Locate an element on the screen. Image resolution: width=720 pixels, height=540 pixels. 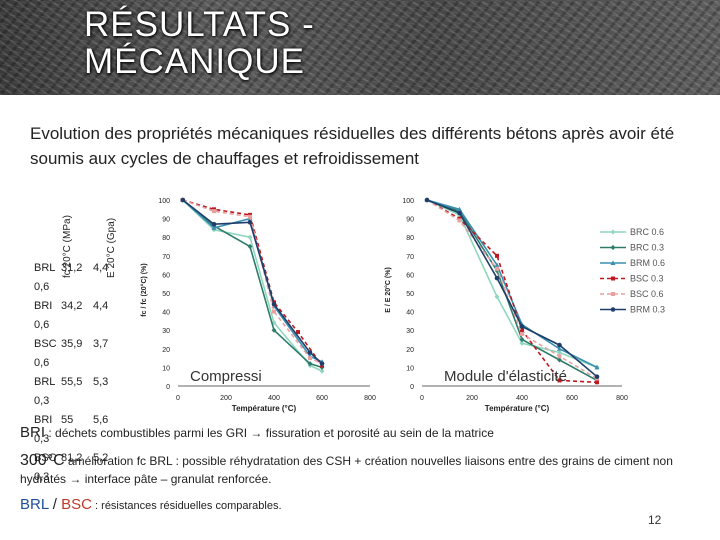
note-brl: BRL is located at coordinates (34, 504).